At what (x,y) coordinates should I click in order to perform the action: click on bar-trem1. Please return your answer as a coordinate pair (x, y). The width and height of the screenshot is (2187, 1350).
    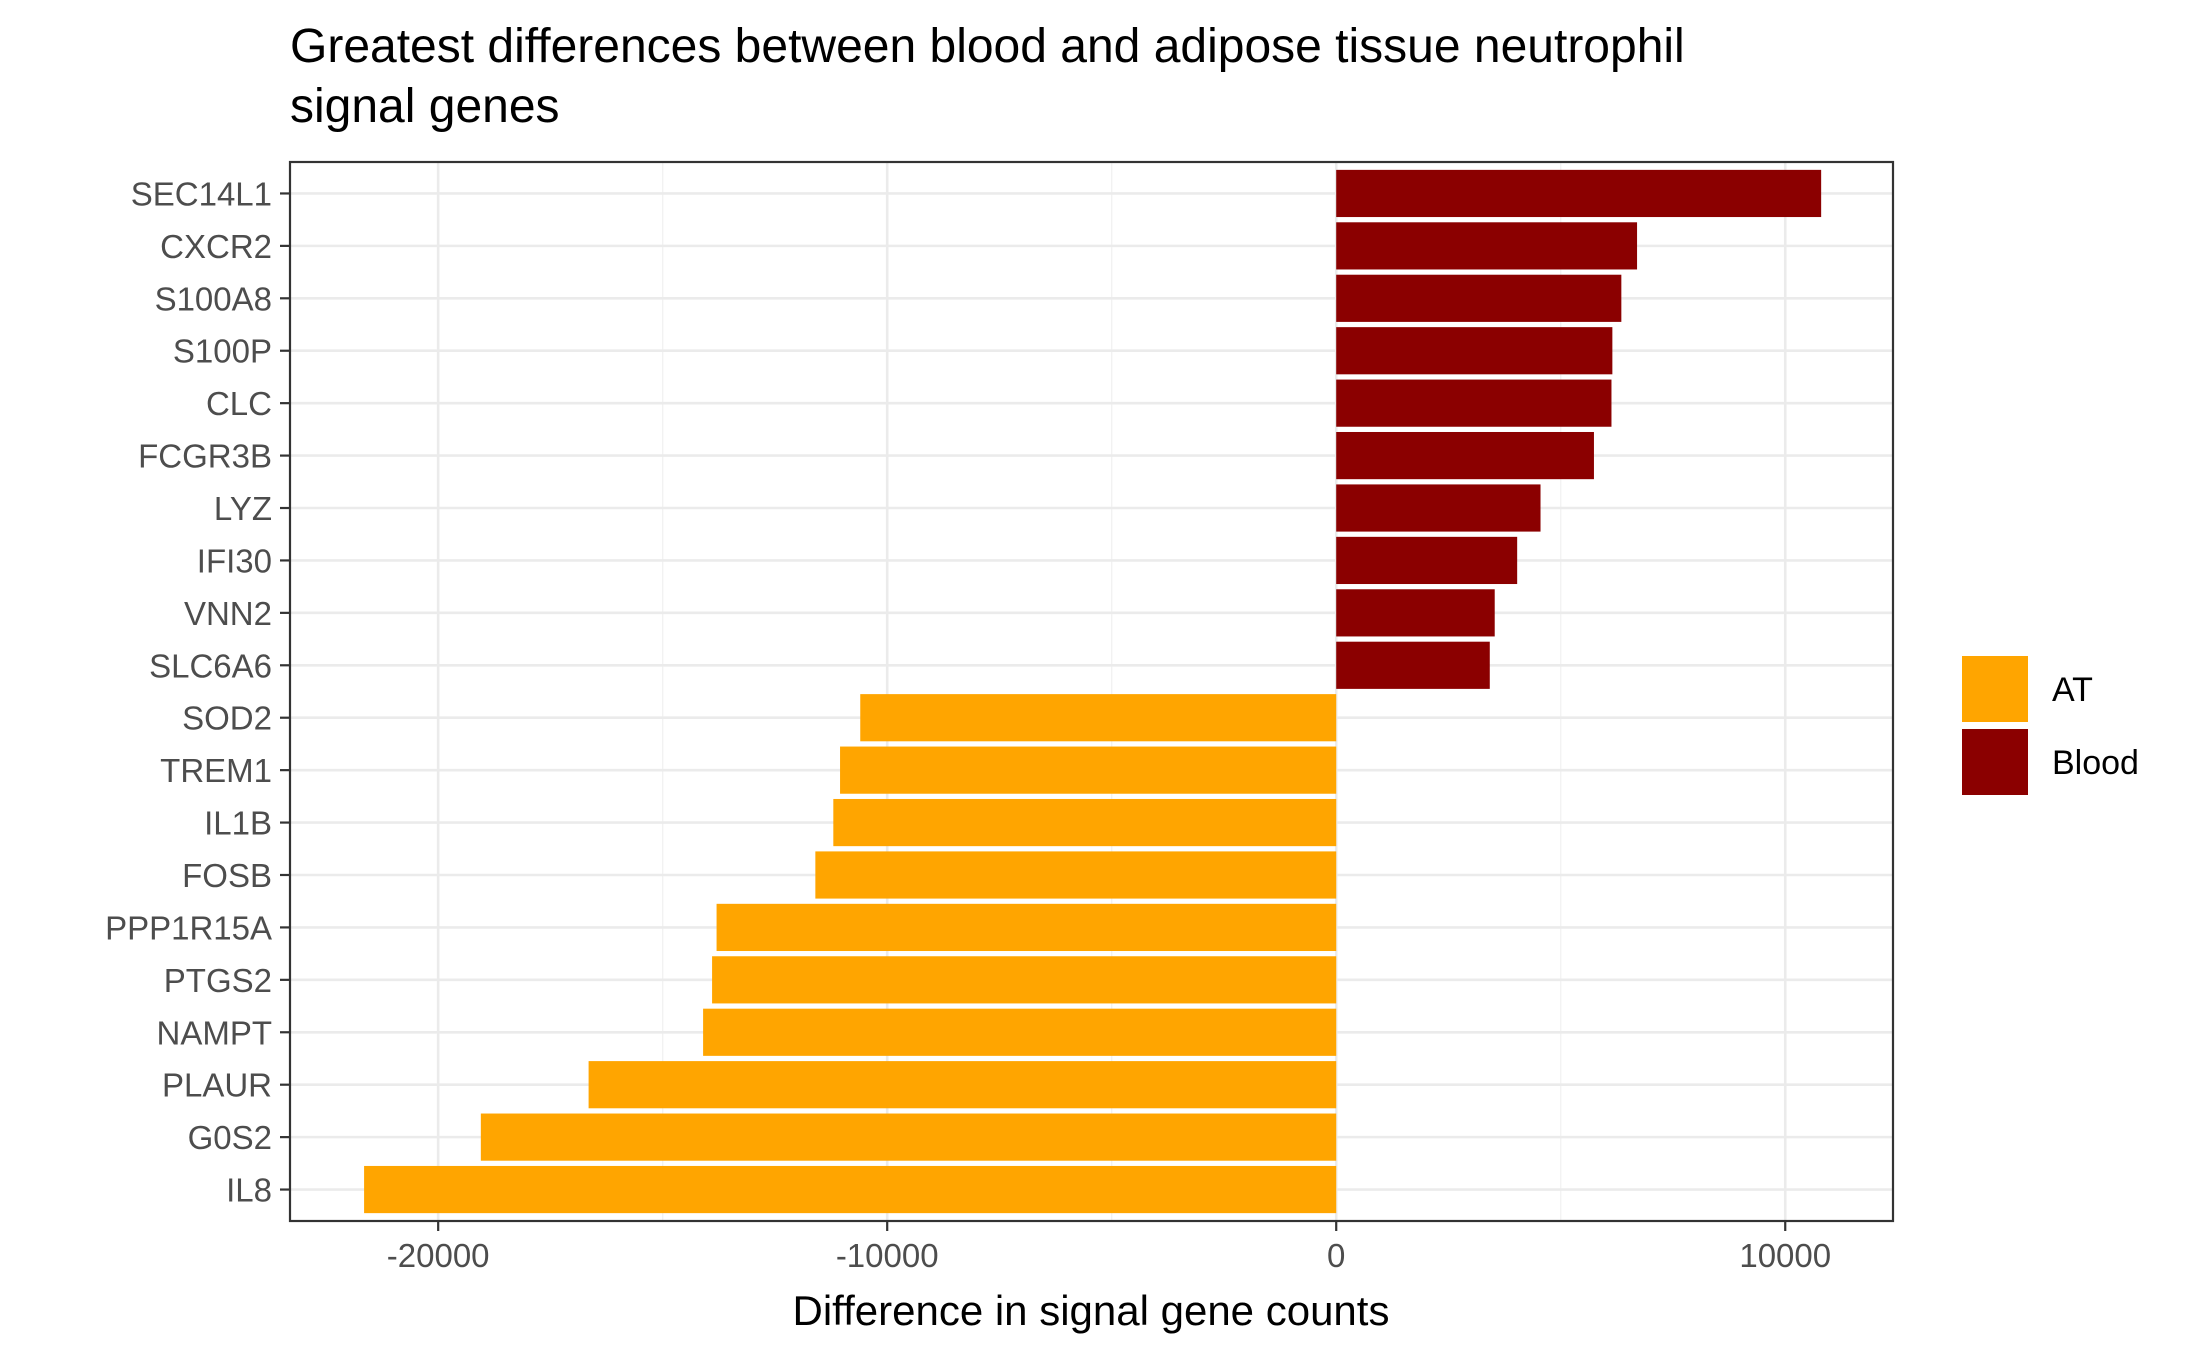
    Looking at the image, I should click on (1088, 770).